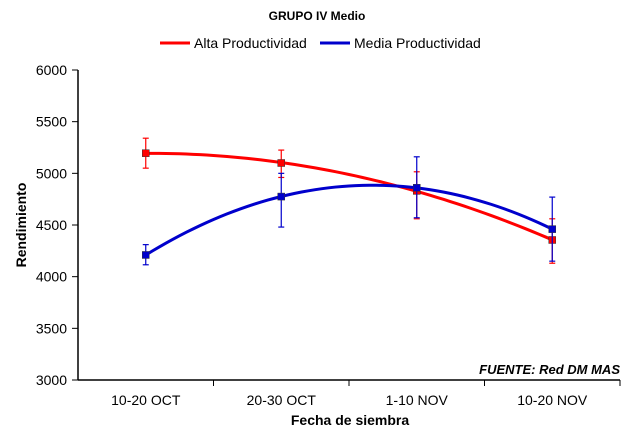 Image resolution: width=635 pixels, height=443 pixels. Describe the element at coordinates (146, 400) in the screenshot. I see `x-tick-label: 10-20 OCT` at that location.